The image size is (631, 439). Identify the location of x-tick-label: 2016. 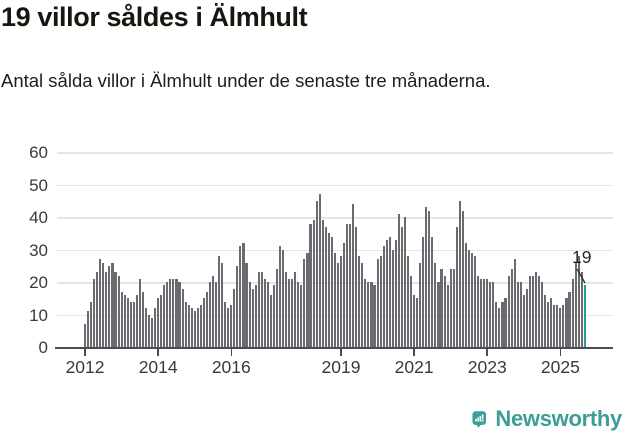
(231, 367).